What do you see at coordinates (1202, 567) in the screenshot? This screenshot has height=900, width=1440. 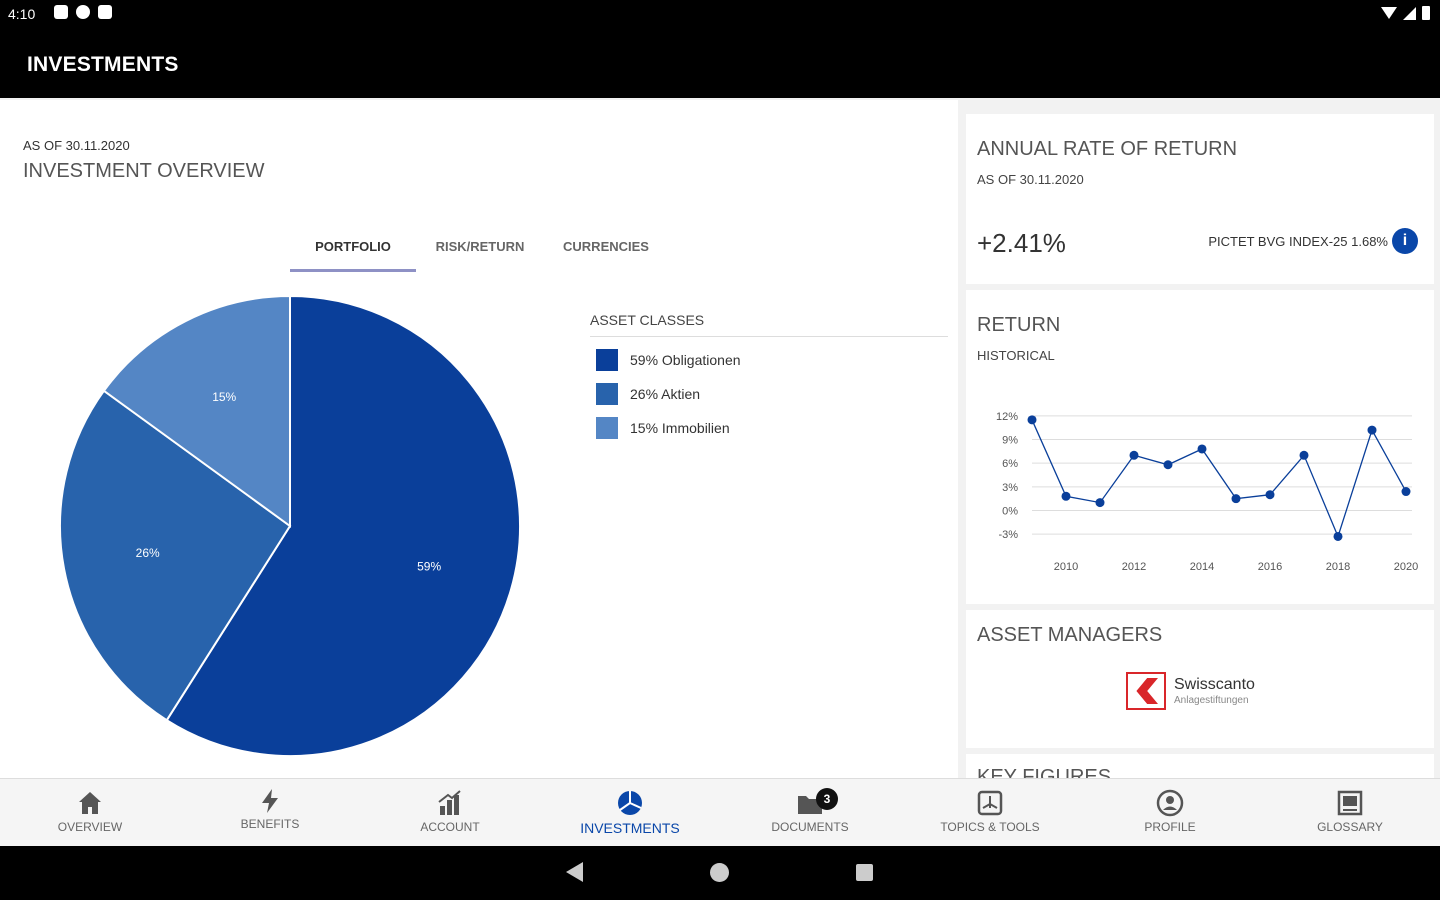 I see `x-tick-label: 2014` at bounding box center [1202, 567].